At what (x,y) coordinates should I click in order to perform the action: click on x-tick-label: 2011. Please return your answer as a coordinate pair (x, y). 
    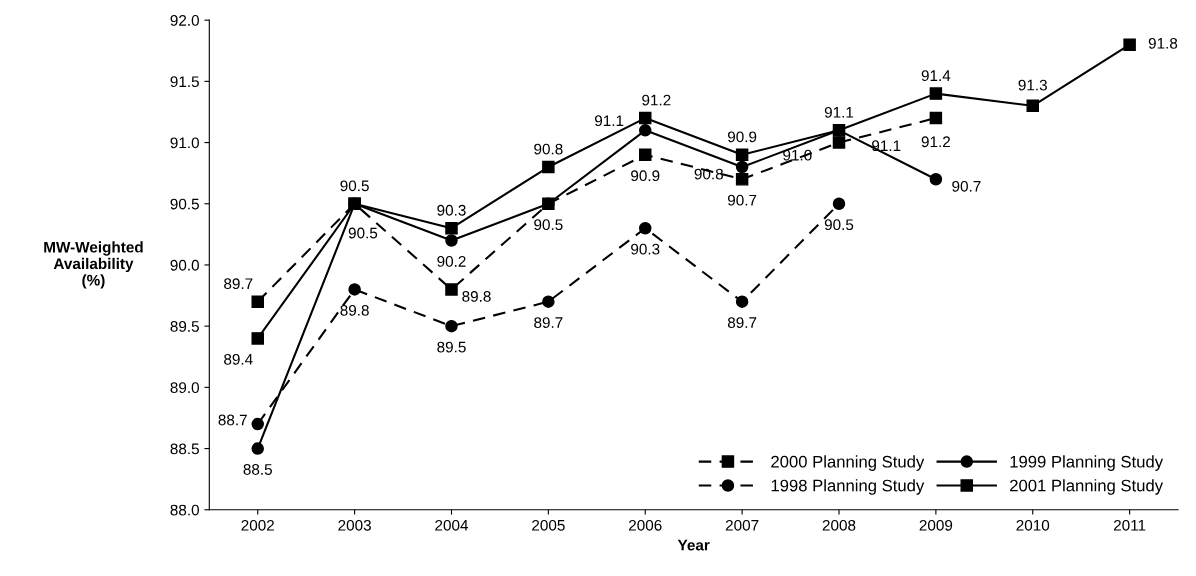
    Looking at the image, I should click on (1129, 525).